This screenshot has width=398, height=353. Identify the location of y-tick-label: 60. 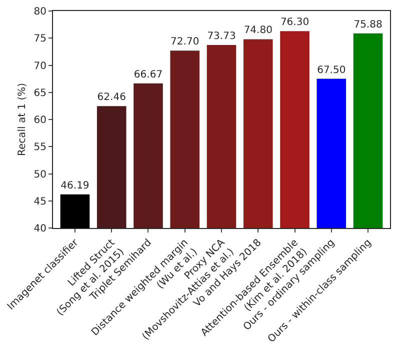
(40, 120).